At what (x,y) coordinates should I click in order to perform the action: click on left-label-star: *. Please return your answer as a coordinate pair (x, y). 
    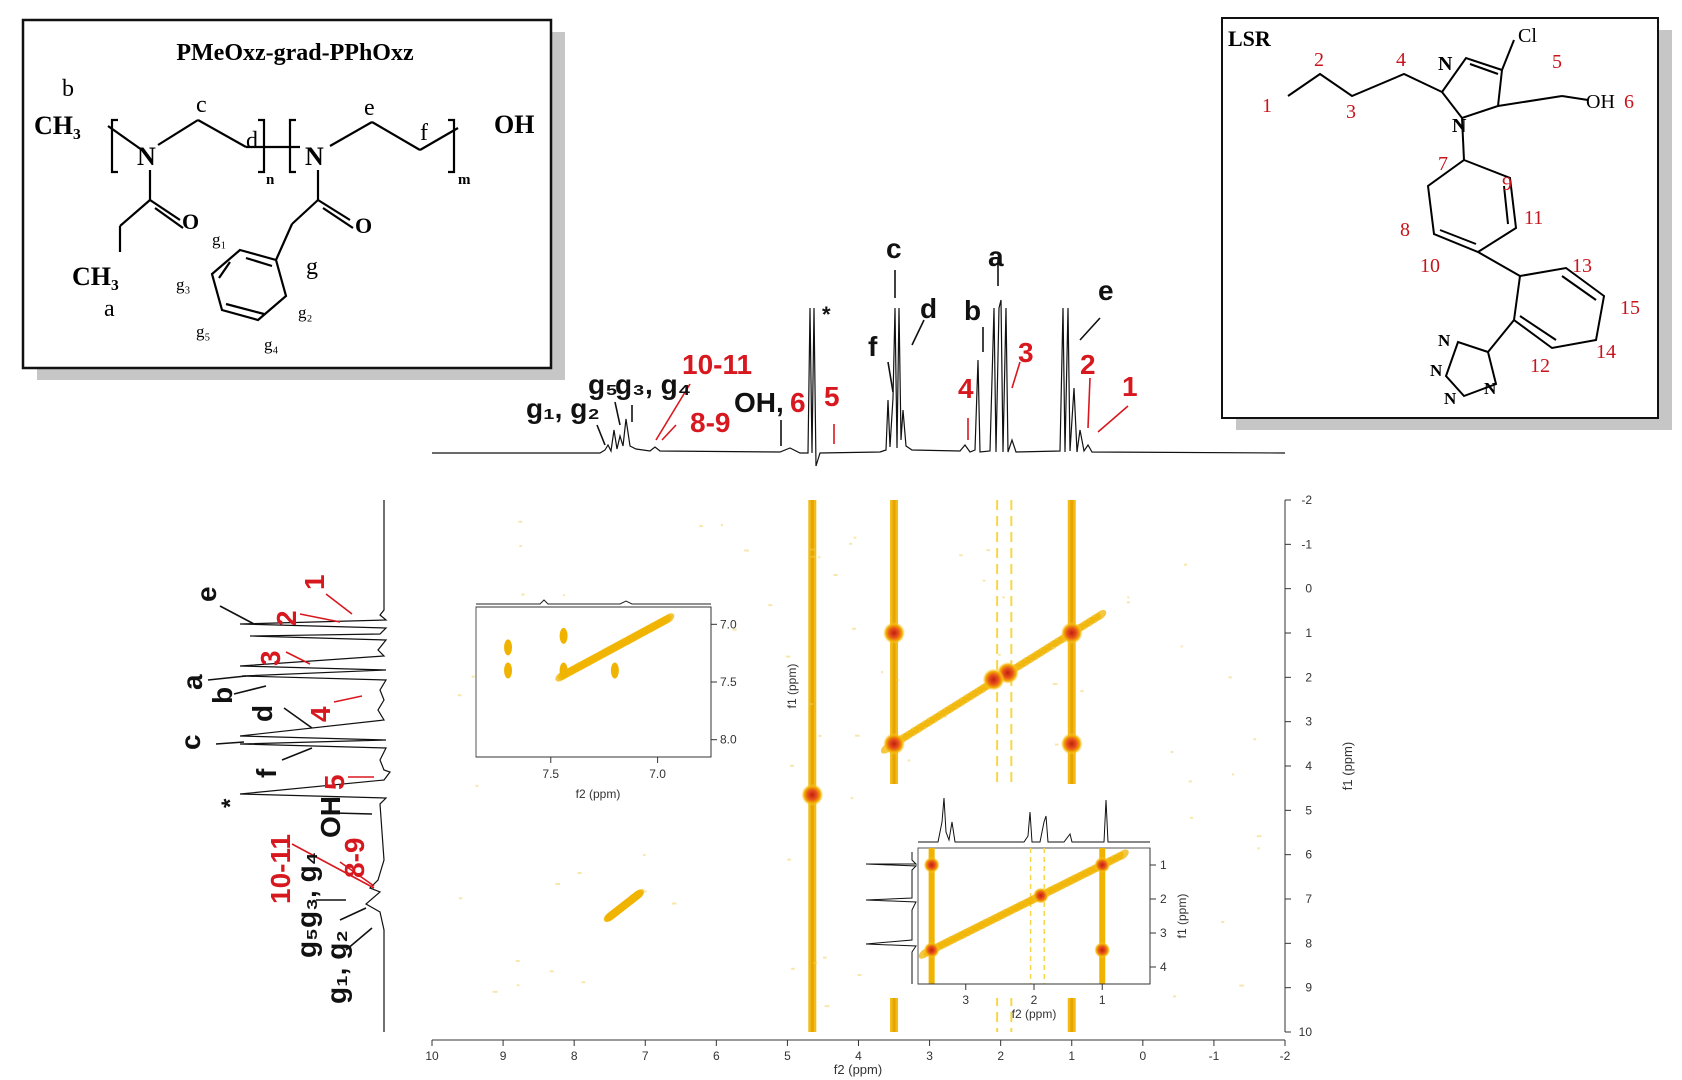
    Looking at the image, I should click on (230, 803).